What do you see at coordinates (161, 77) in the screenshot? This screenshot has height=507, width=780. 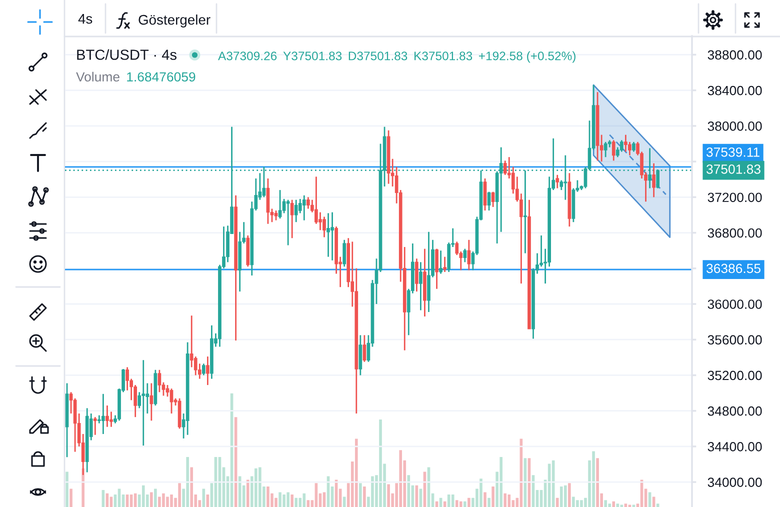 I see `annotation: 1.68476059` at bounding box center [161, 77].